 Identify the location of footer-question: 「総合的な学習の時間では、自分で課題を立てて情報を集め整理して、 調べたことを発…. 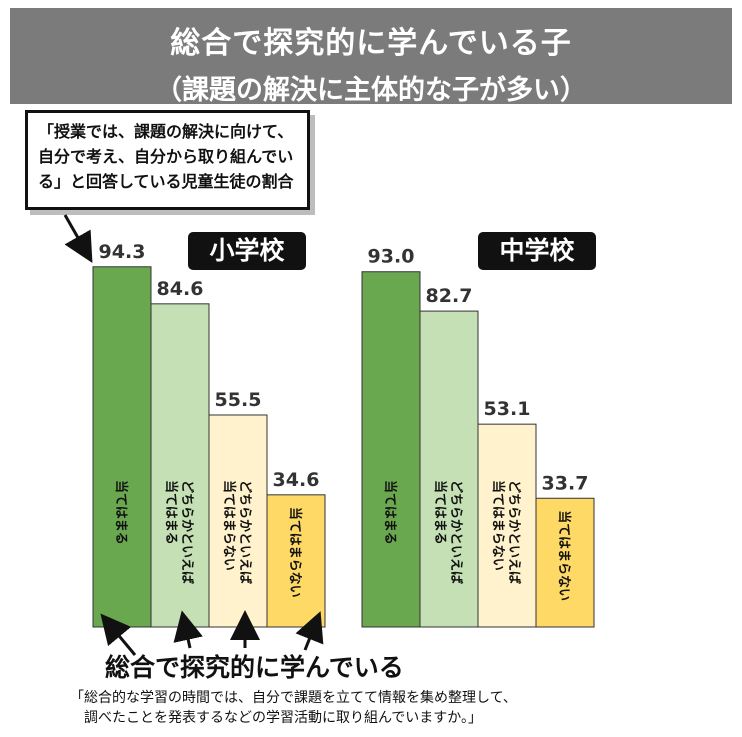
(293, 708).